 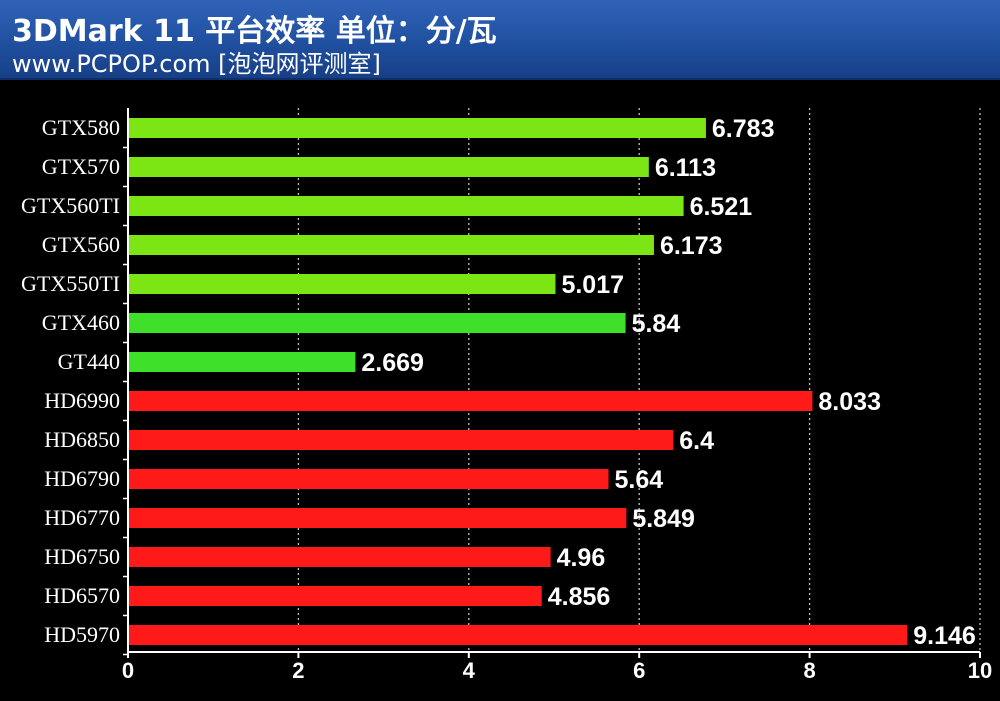 What do you see at coordinates (377, 323) in the screenshot?
I see `bar-gtx460` at bounding box center [377, 323].